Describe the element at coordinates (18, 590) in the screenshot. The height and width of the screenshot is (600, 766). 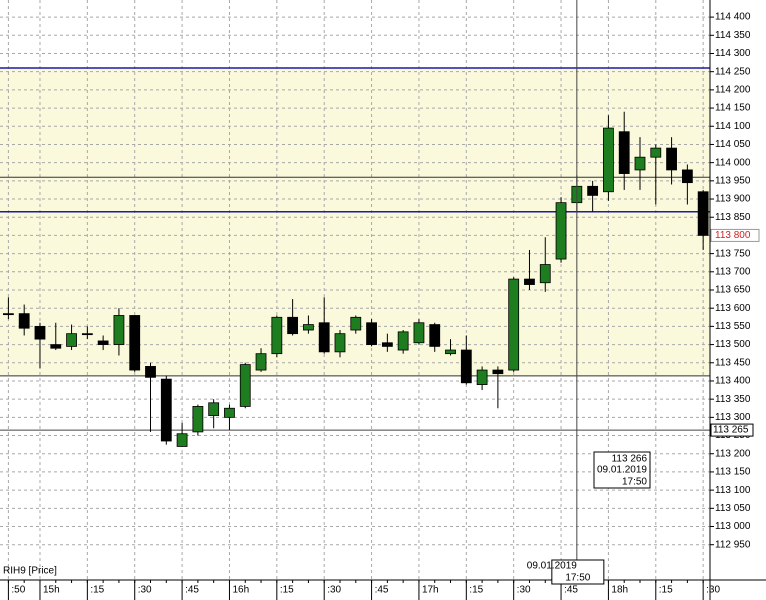
I see `x-tick-label: :50` at that location.